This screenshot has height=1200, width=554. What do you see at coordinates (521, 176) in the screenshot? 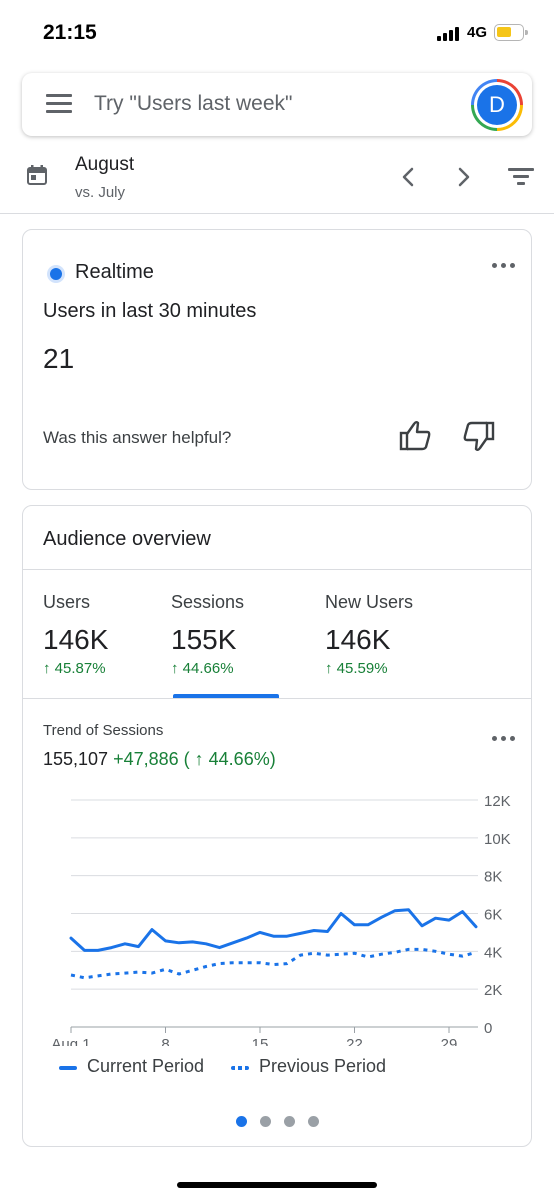
I see `filter-icon` at bounding box center [521, 176].